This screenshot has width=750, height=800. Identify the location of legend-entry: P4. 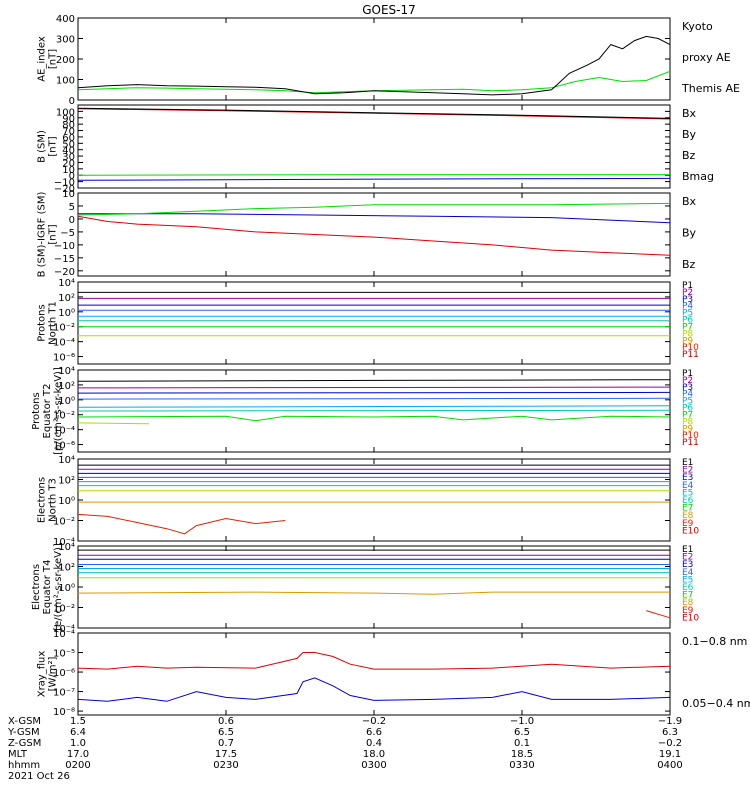
(687, 395).